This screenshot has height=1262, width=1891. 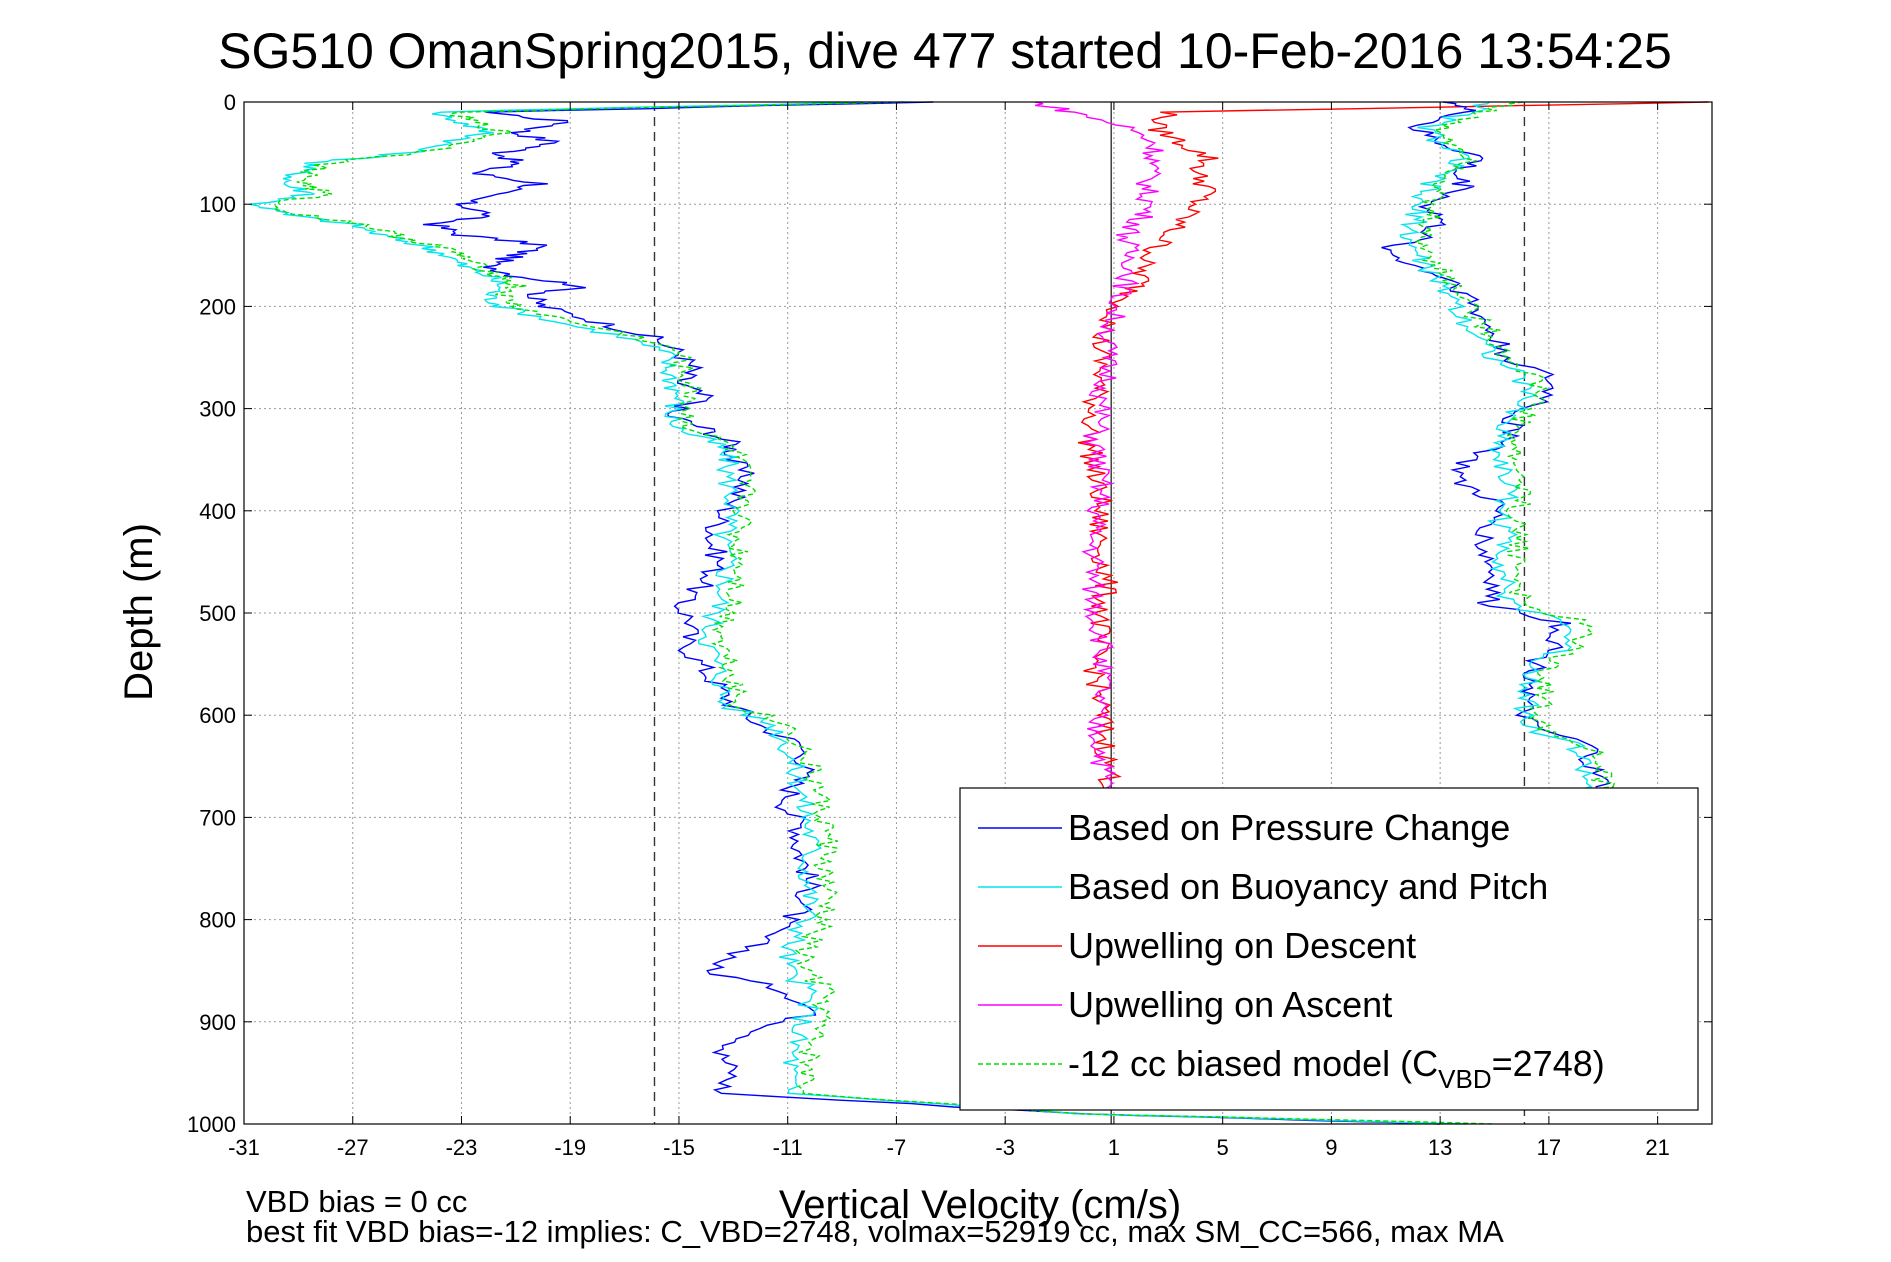 I want to click on legend-label: Based on Buoyancy and Pitch, so click(x=1308, y=886).